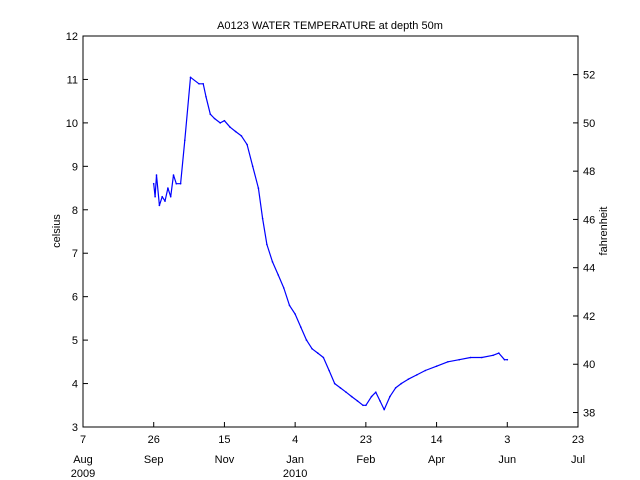  Describe the element at coordinates (578, 460) in the screenshot. I see `x-tick-month: Jul` at that location.